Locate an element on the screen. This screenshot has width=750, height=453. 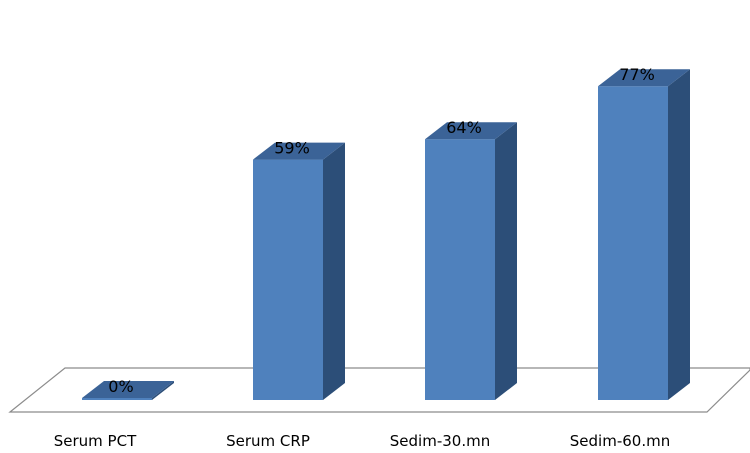
bar-side-sedim-60-mn is located at coordinates (679, 234).